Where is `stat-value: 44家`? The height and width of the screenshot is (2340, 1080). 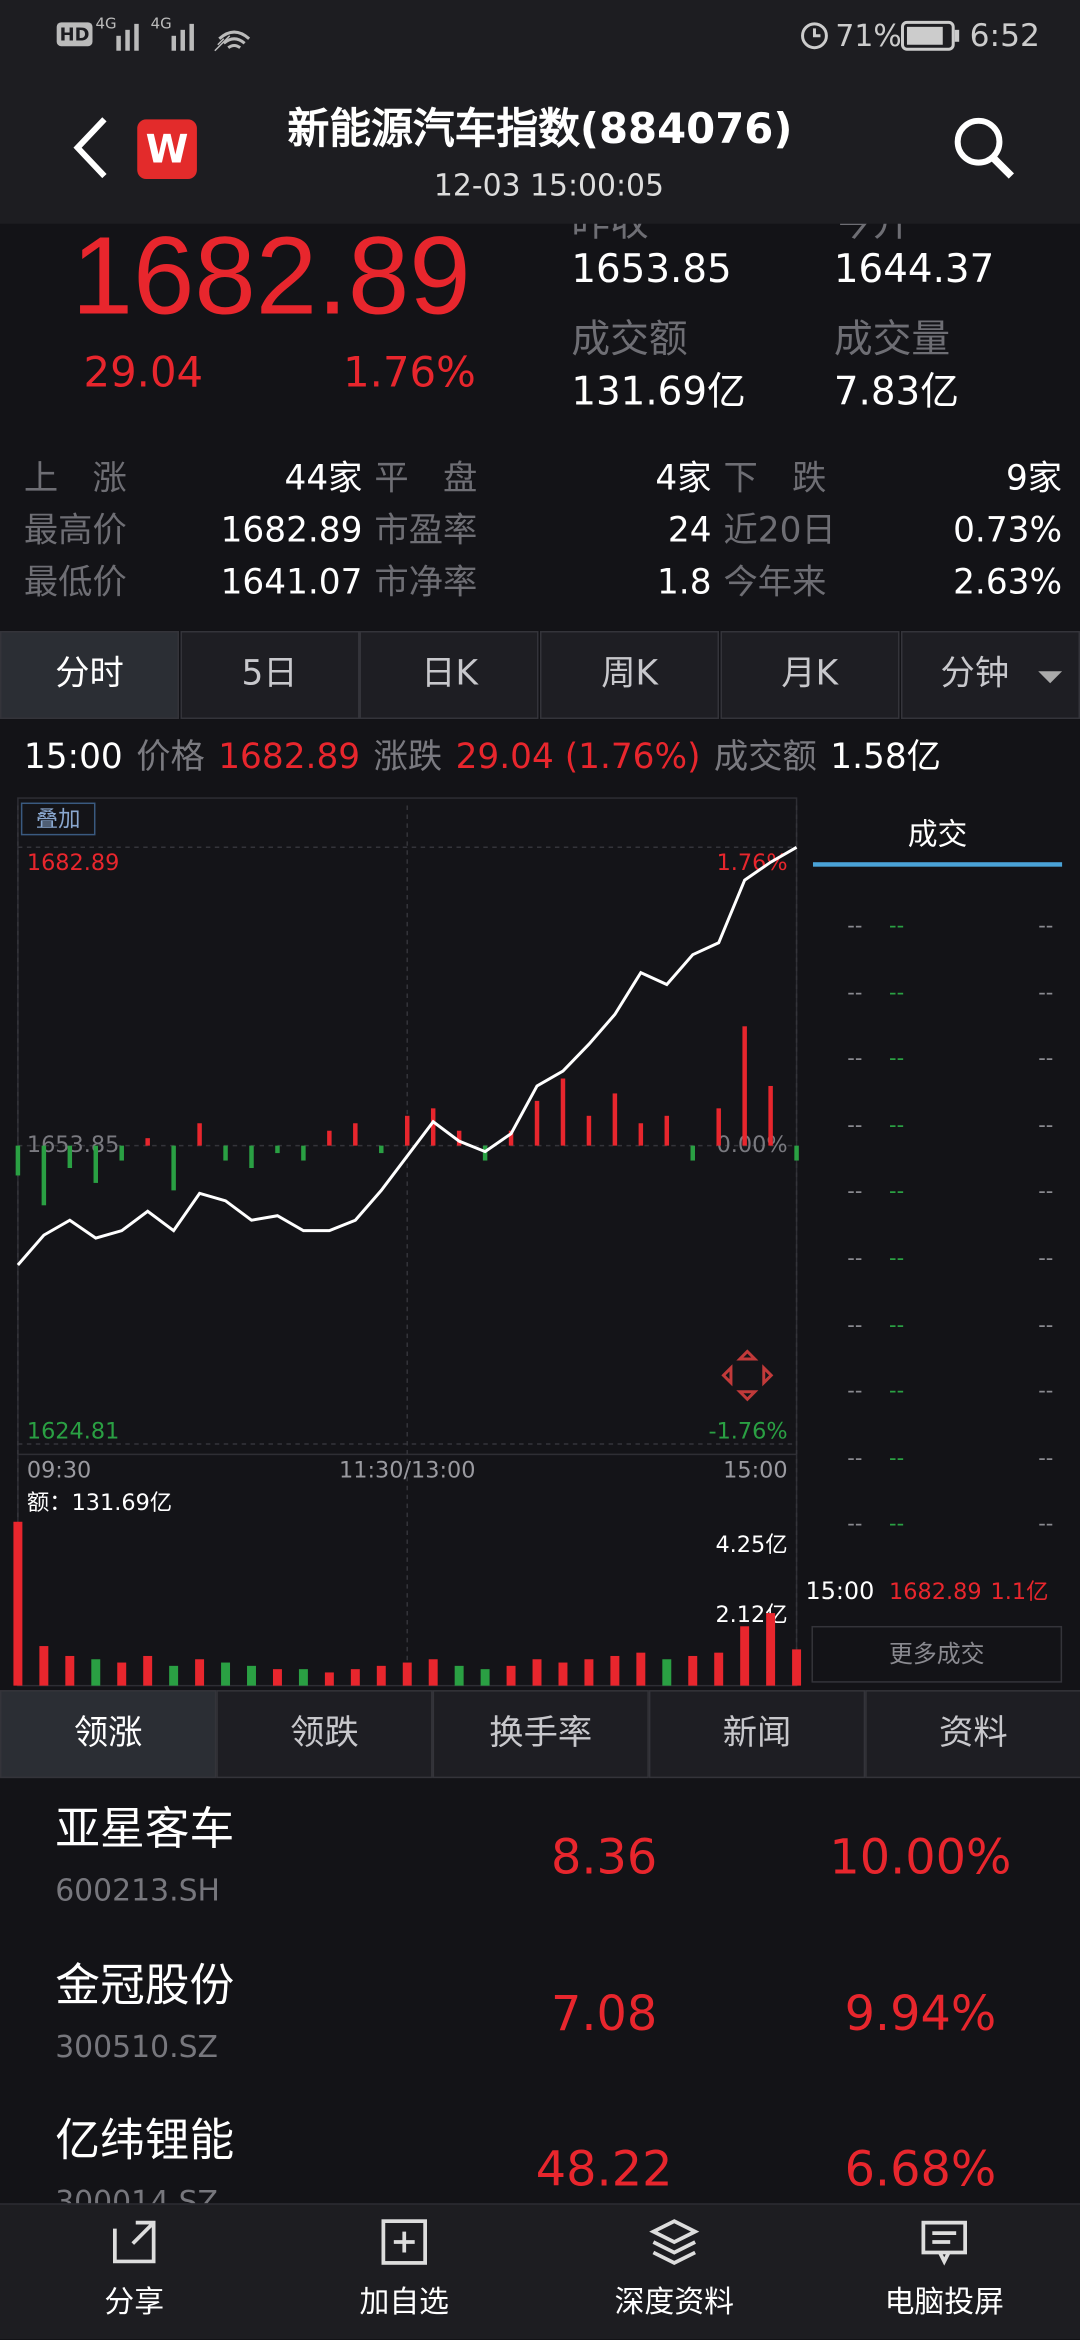
stat-value: 44家 is located at coordinates (323, 479).